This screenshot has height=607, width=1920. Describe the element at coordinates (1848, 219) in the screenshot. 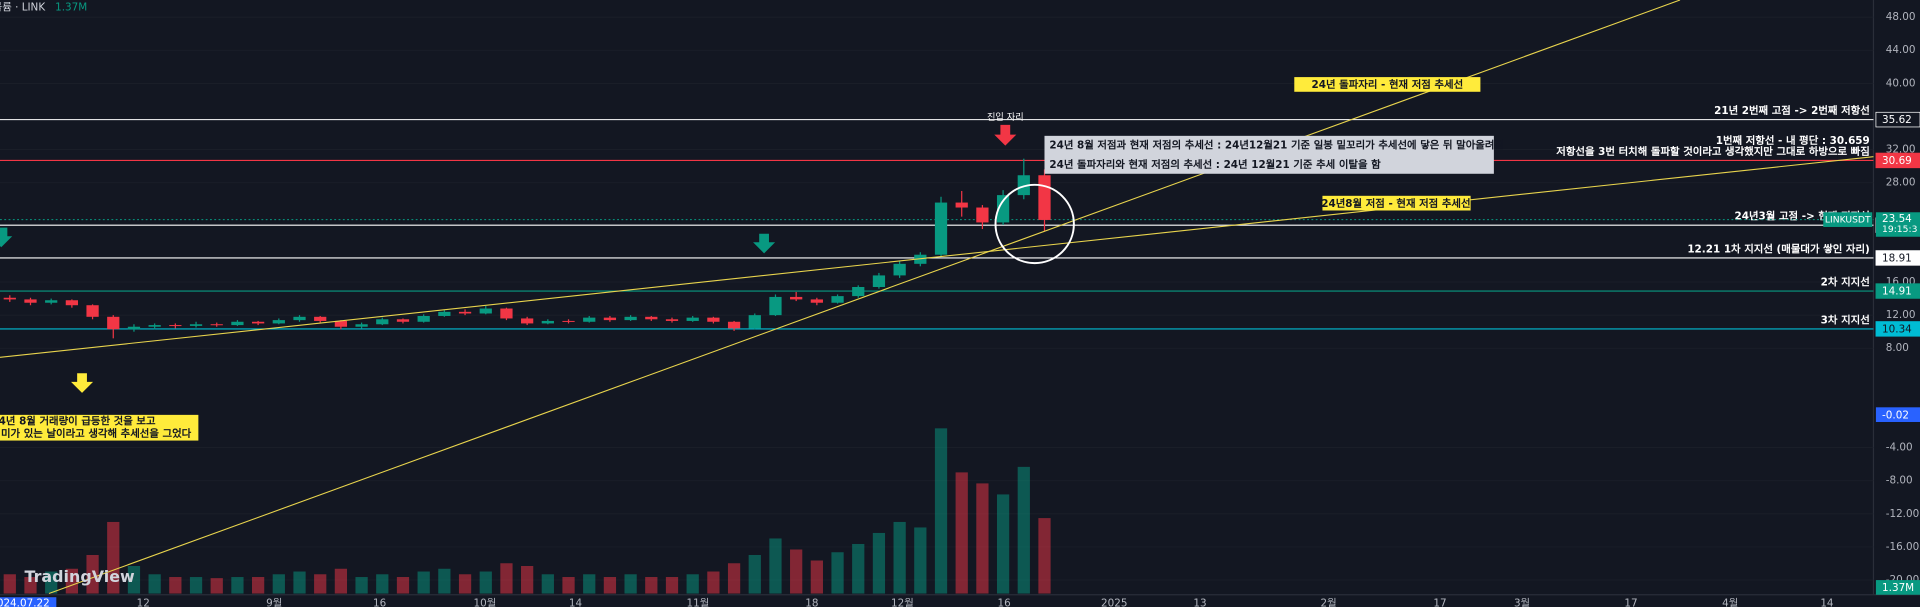

I see `symbol-tag` at that location.